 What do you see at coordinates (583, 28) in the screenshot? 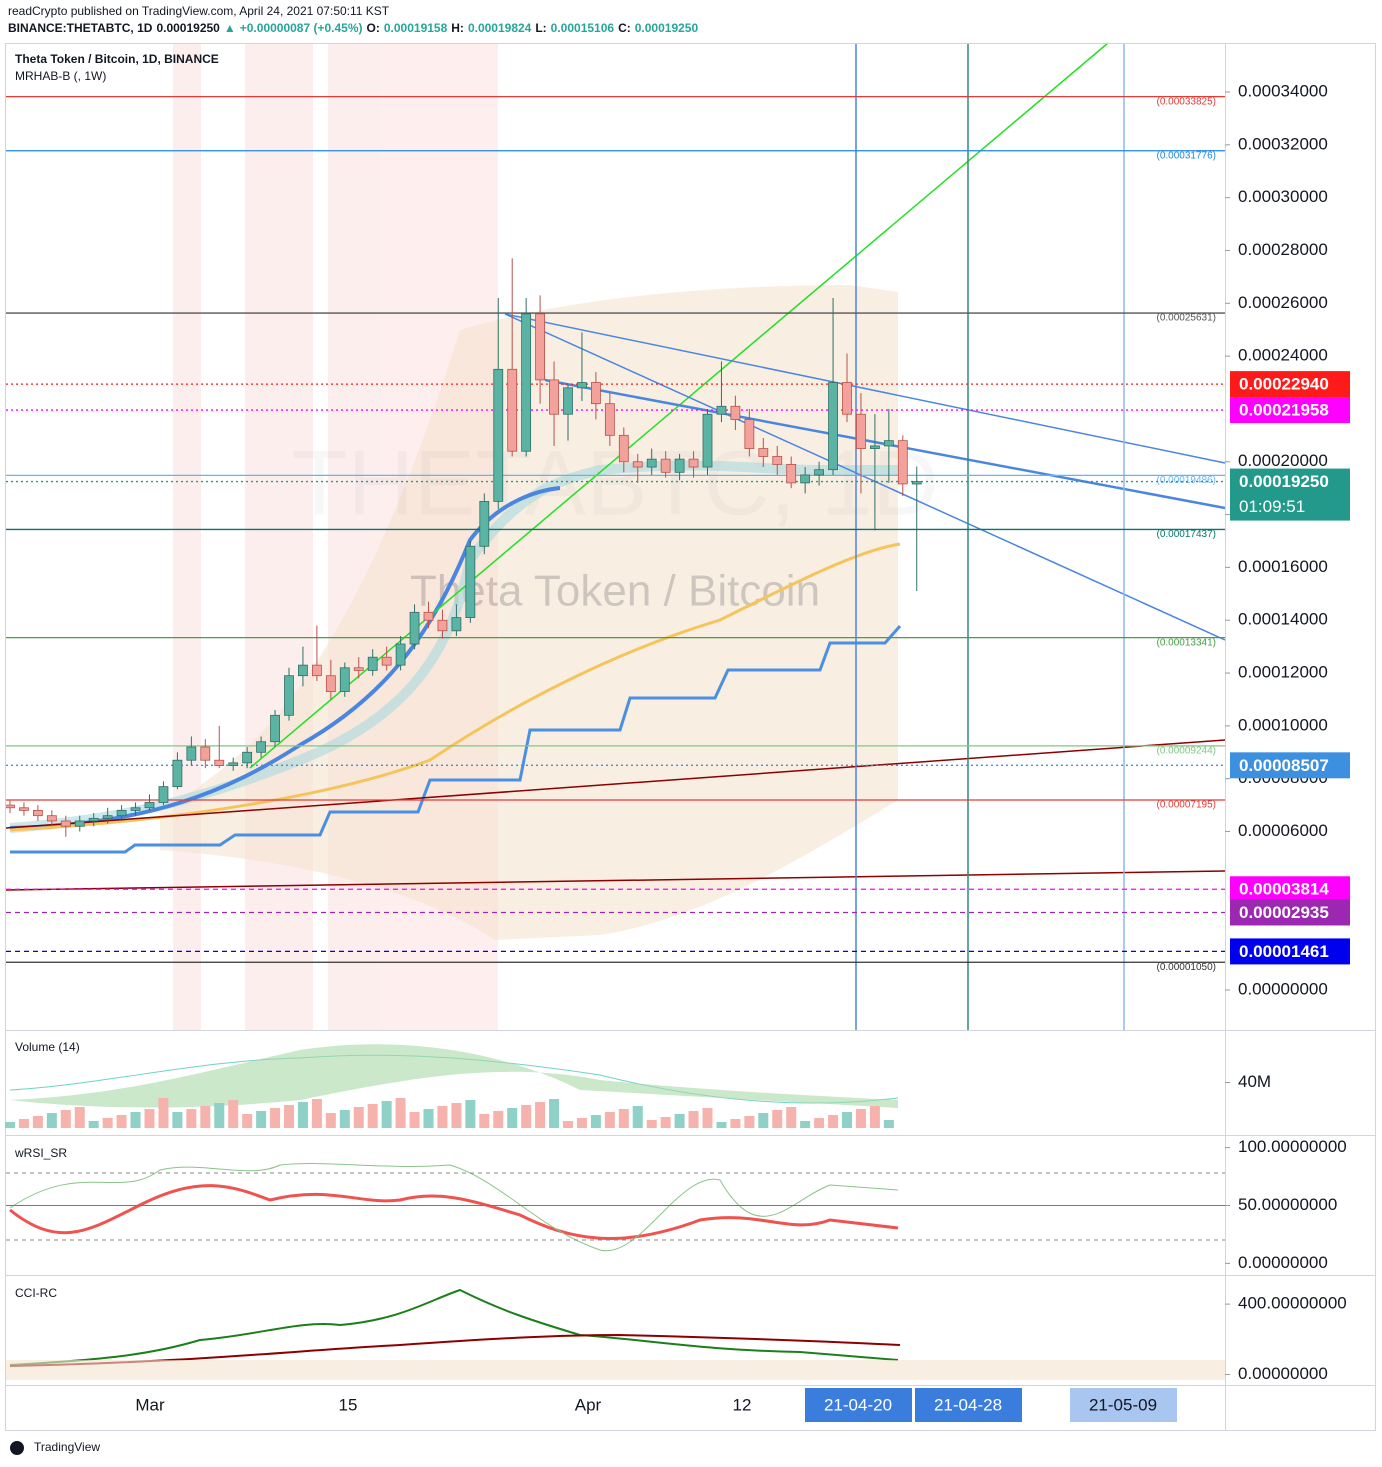
I see `quote-part: 0.00015106` at bounding box center [583, 28].